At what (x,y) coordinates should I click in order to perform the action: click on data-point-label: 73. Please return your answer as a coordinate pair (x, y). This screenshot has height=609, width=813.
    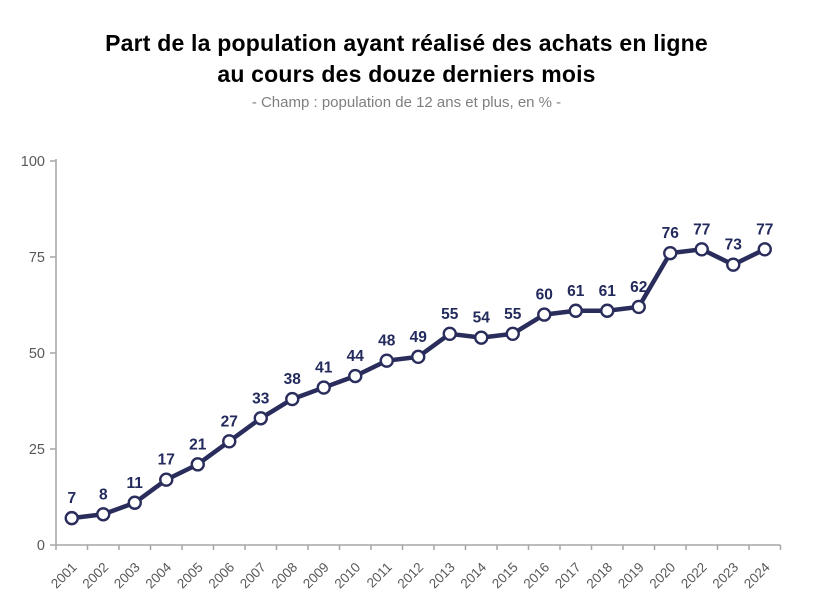
    Looking at the image, I should click on (734, 245).